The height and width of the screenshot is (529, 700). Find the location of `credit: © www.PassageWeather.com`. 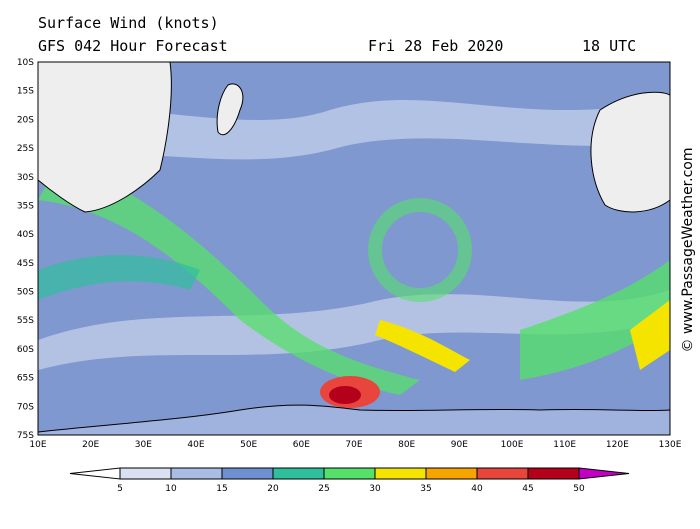

credit: © www.PassageWeather.com is located at coordinates (688, 249).